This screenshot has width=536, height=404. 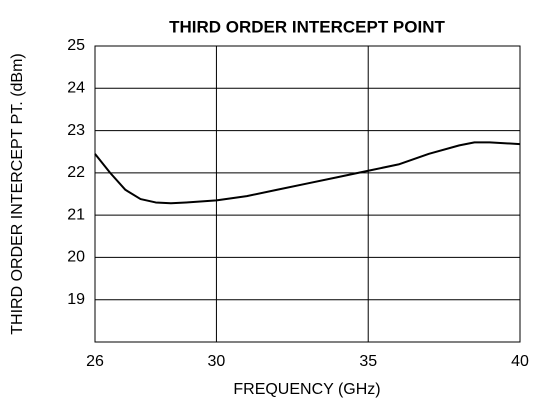 I want to click on x-tick-label: 40, so click(x=520, y=361).